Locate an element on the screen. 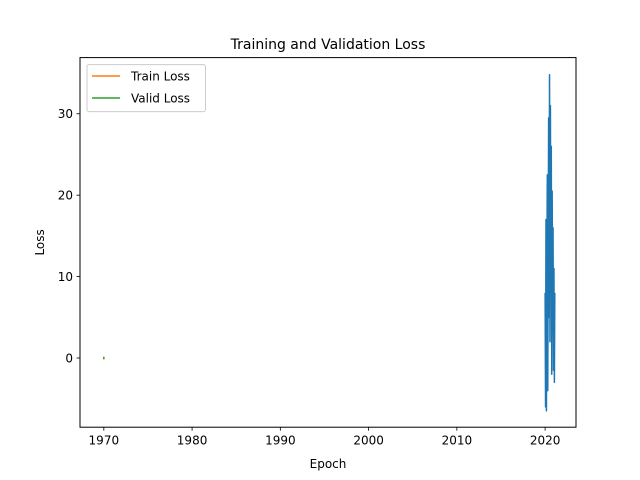 The width and height of the screenshot is (640, 480). y-axis-ticks: 0 10 20 30 is located at coordinates (69, 236).